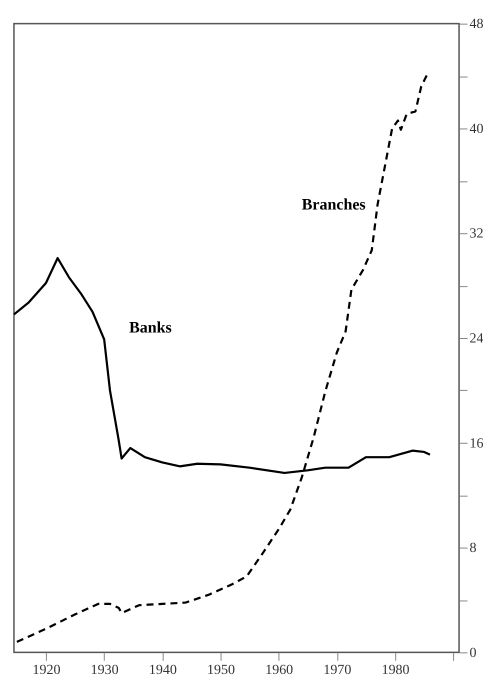 This screenshot has width=483, height=678. I want to click on x-tick-label: 1930, so click(104, 670).